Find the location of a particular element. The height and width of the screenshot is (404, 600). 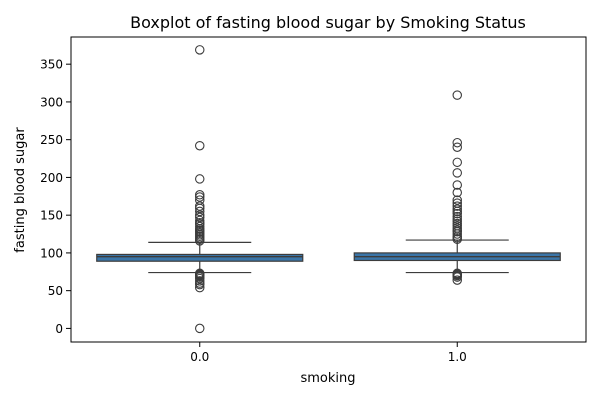

y-tick-label: 200 is located at coordinates (51, 178).